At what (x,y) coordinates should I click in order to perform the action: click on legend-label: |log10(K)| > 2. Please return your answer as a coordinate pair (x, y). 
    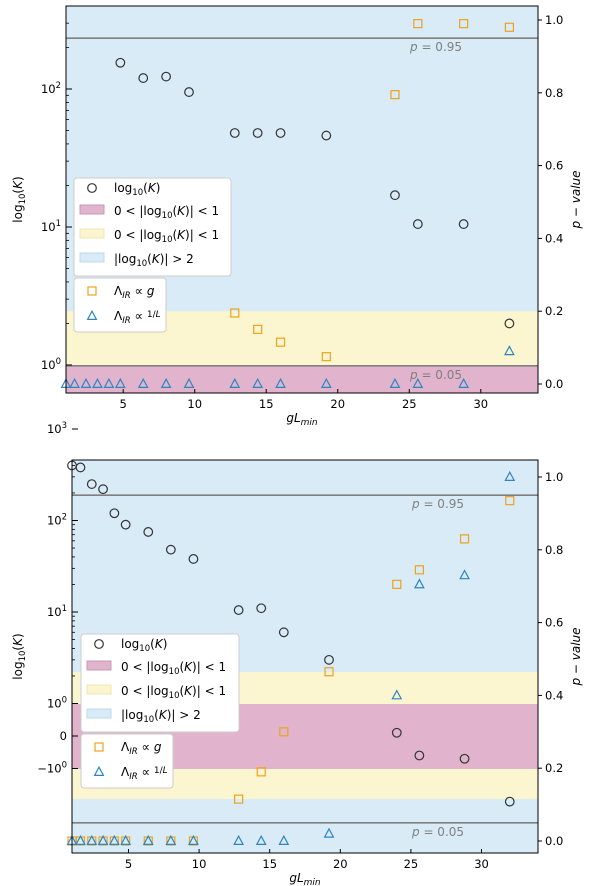
    Looking at the image, I should click on (154, 260).